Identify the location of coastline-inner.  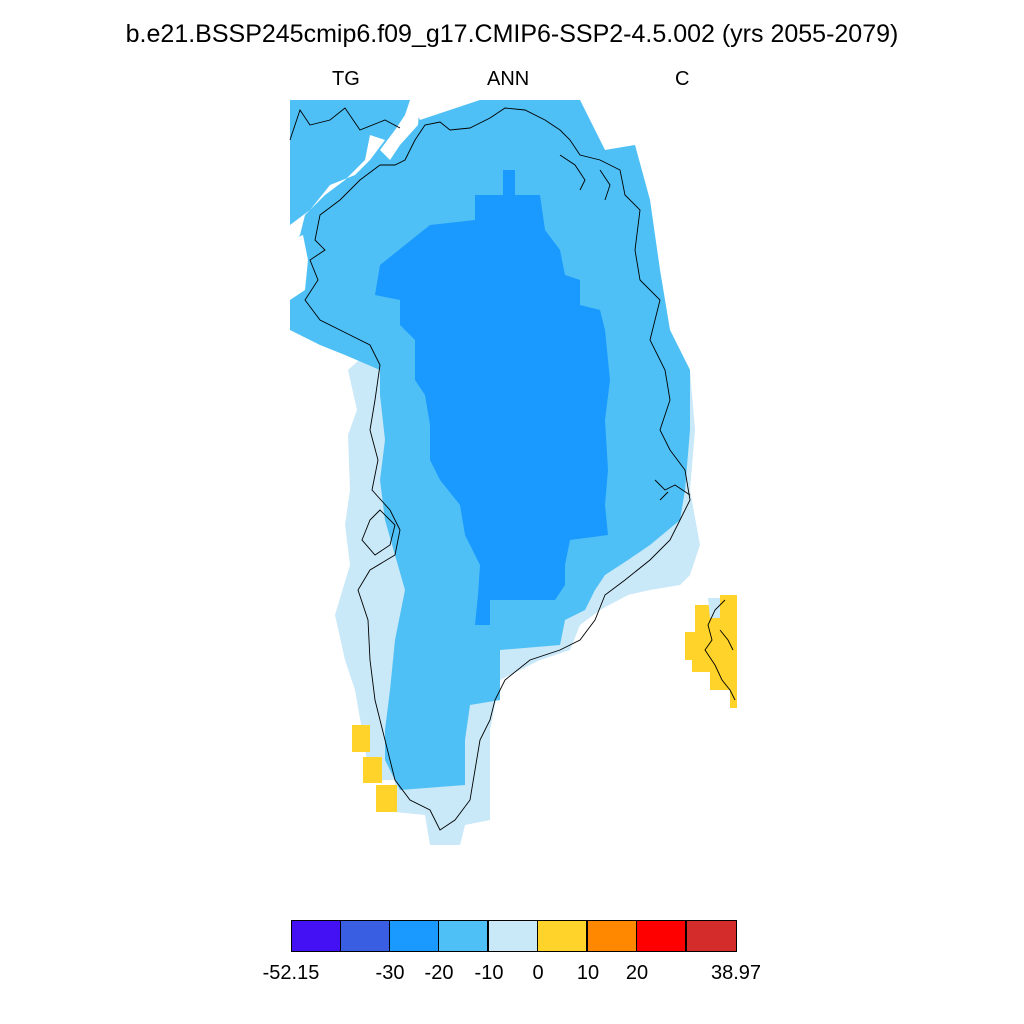
(526, 355).